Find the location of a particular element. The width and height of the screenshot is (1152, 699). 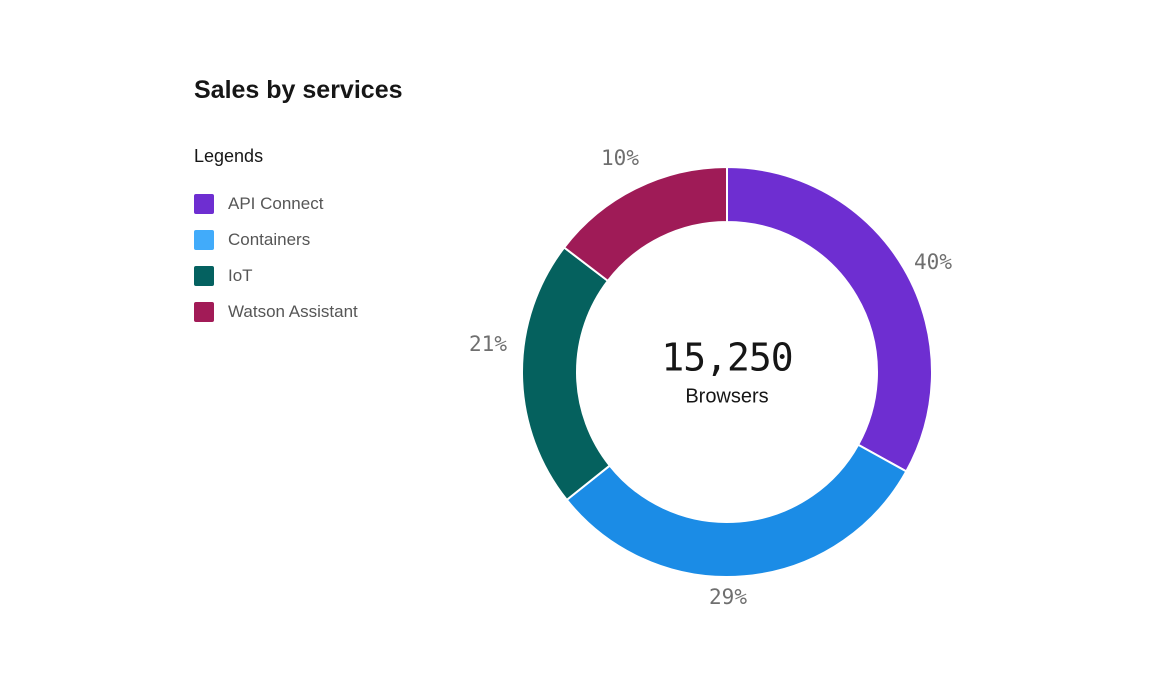

chart-title: Sales by services is located at coordinates (298, 90).